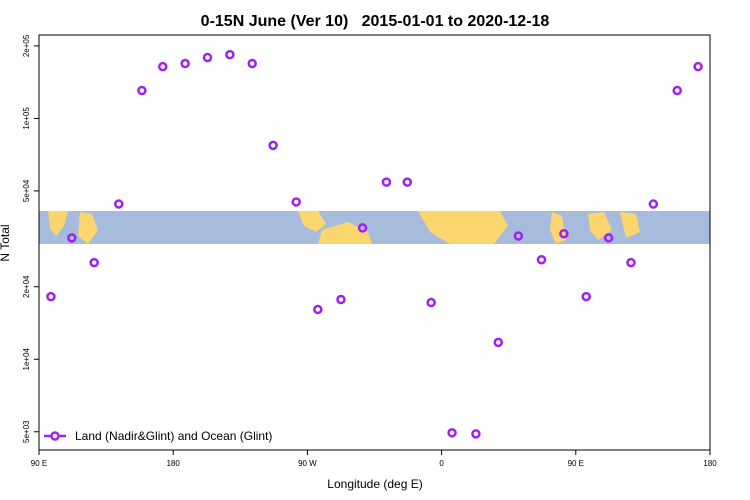 This screenshot has height=500, width=750. What do you see at coordinates (26, 358) in the screenshot?
I see `y-tick-label: 1e+04` at bounding box center [26, 358].